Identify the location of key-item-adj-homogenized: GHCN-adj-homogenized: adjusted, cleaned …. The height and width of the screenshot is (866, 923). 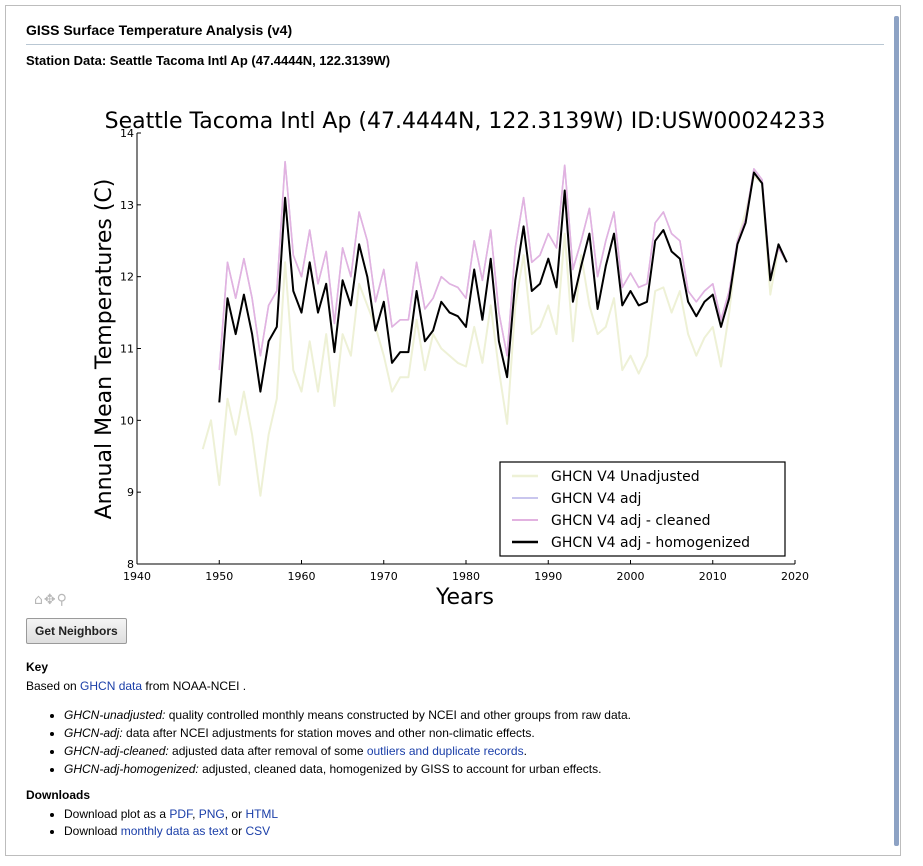
(347, 769).